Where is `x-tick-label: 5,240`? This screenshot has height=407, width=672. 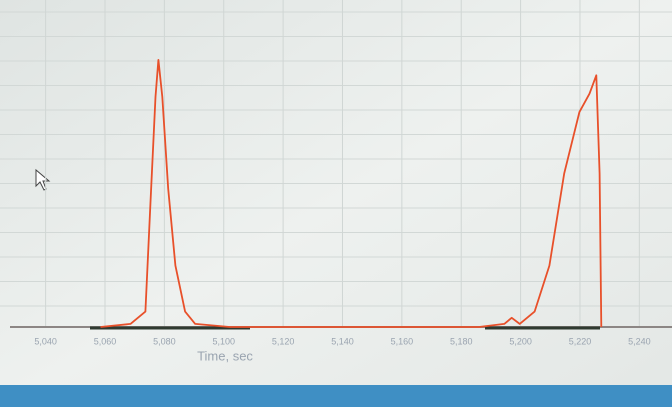
x-tick-label: 5,240 is located at coordinates (639, 341).